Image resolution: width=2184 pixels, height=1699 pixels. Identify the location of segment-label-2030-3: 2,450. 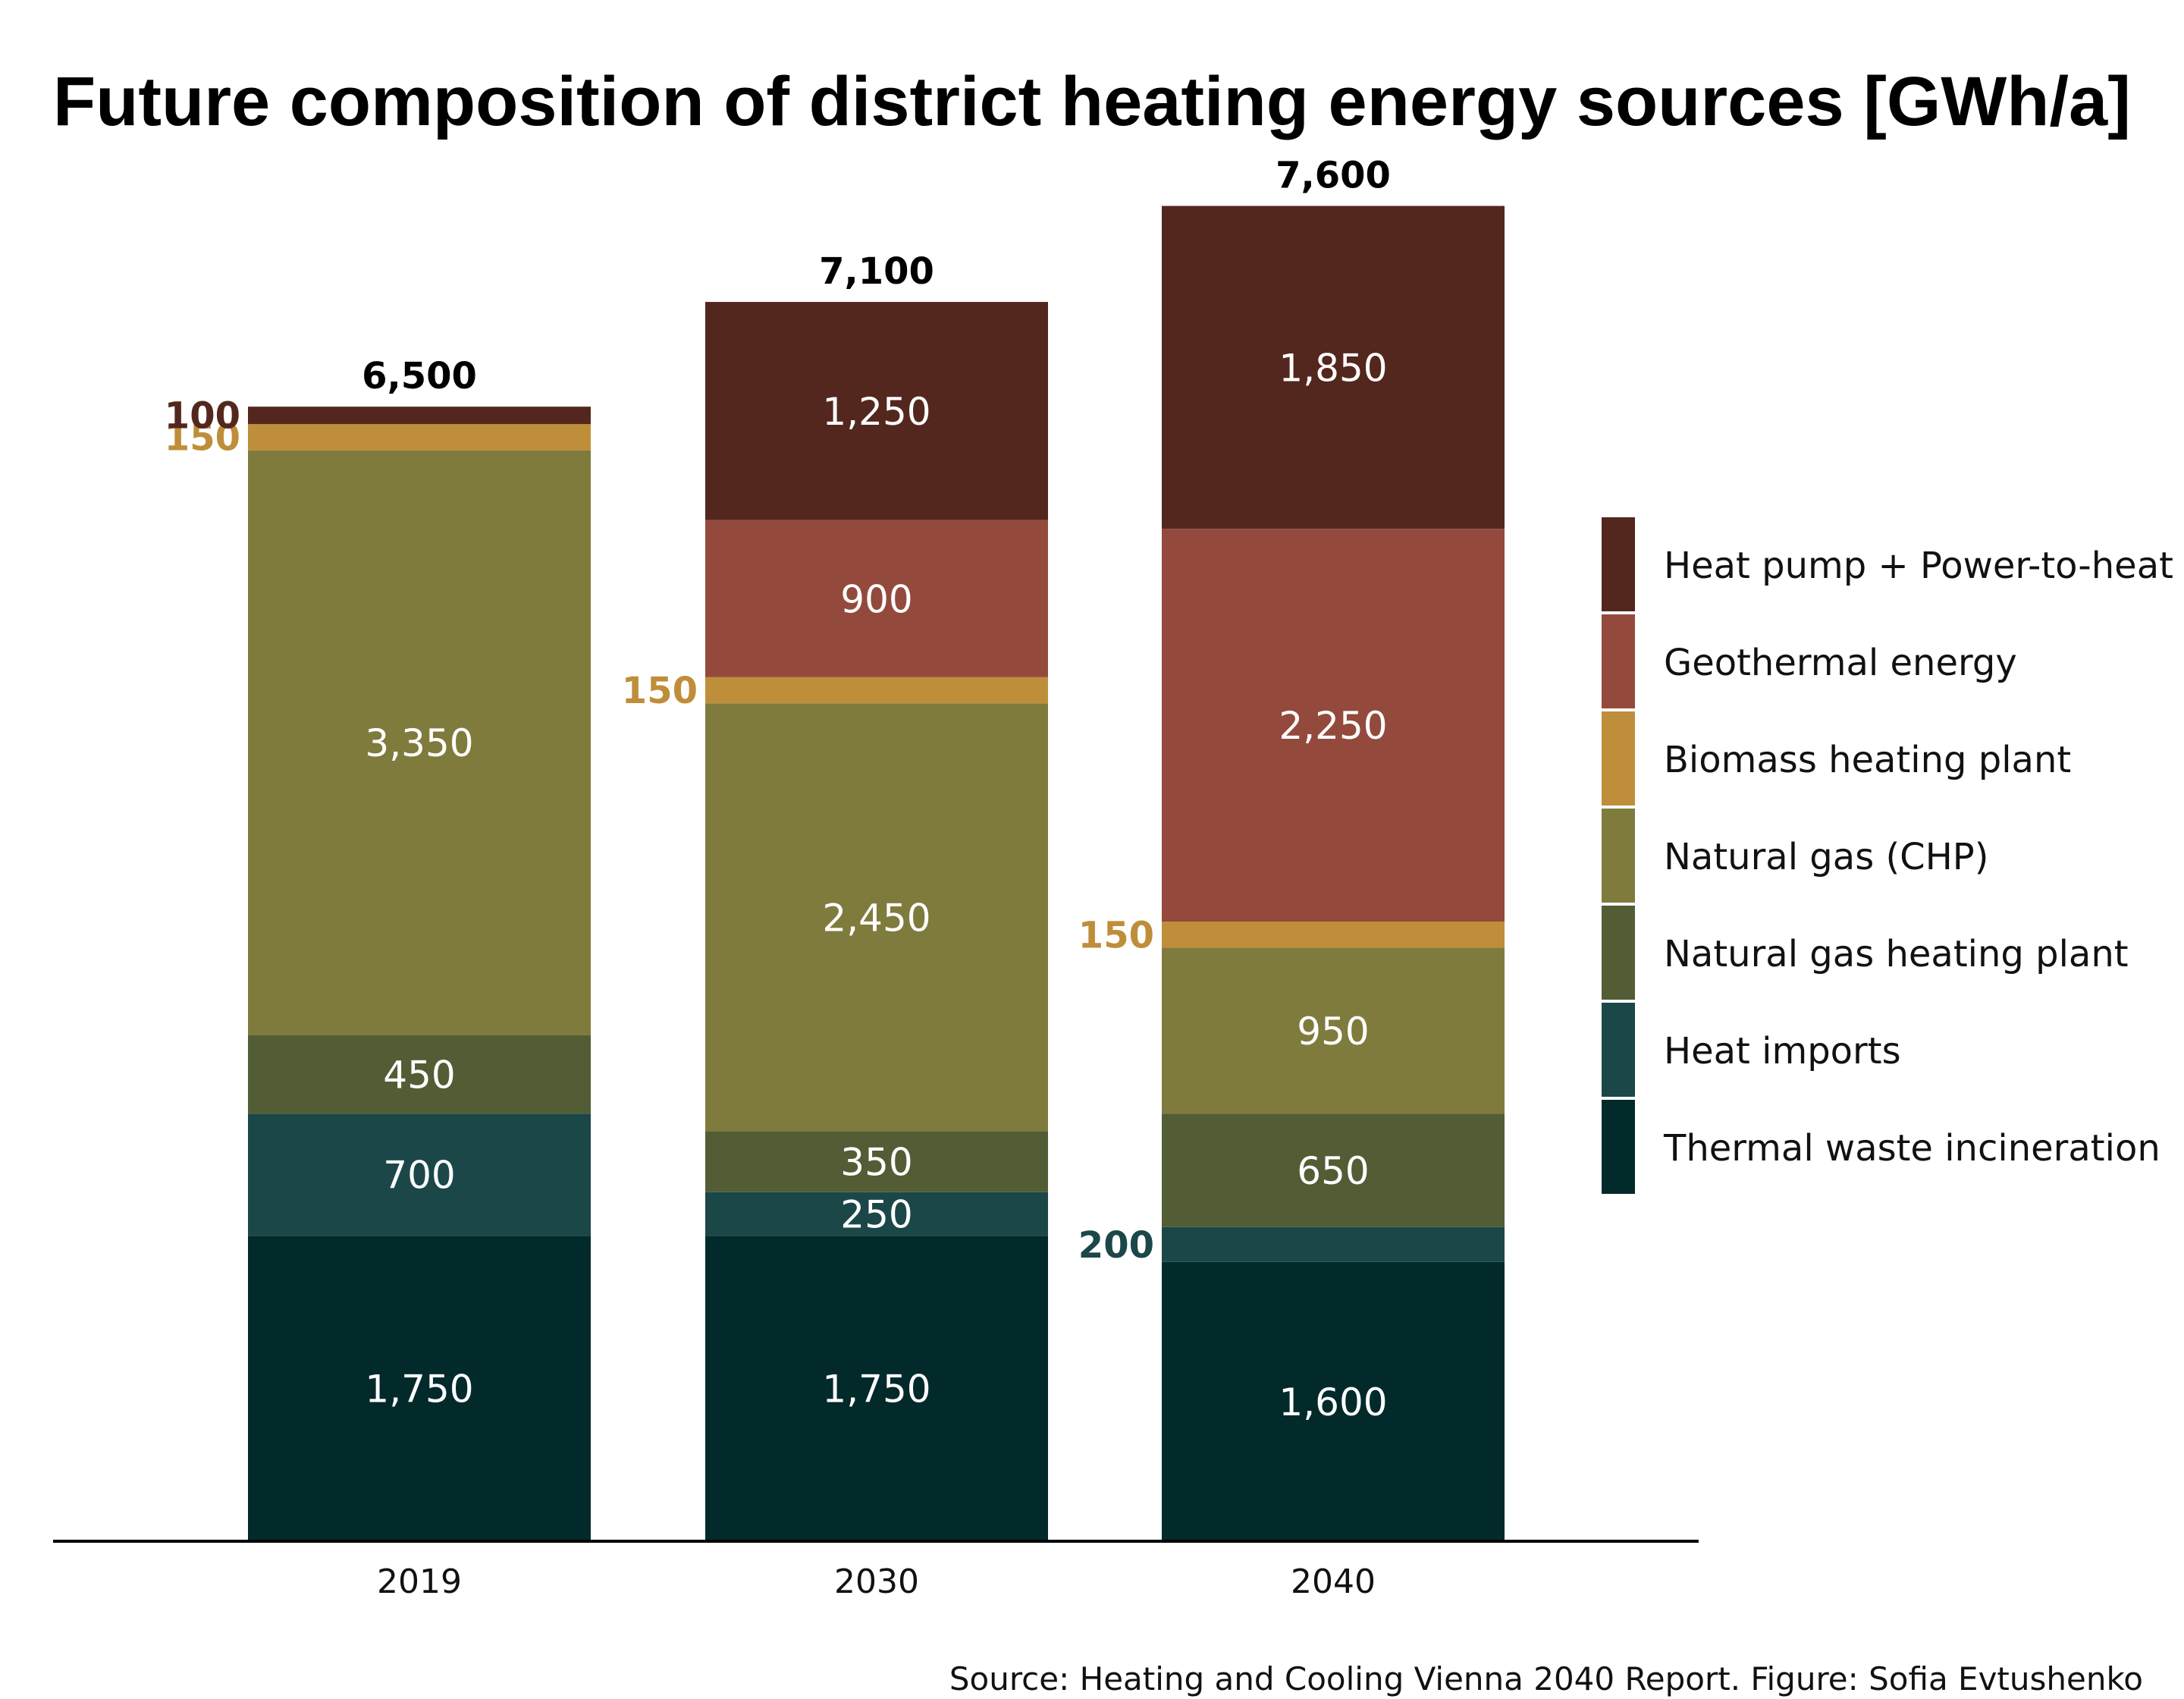
(876, 918).